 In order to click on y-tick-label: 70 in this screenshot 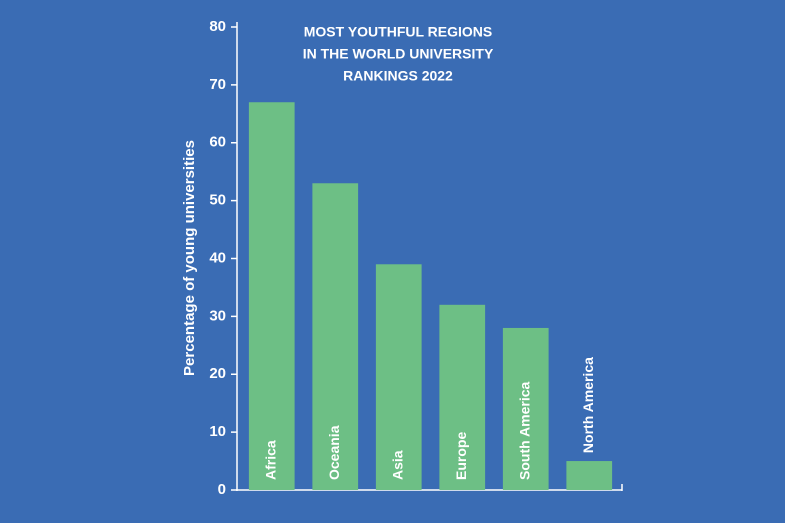, I will do `click(217, 84)`.